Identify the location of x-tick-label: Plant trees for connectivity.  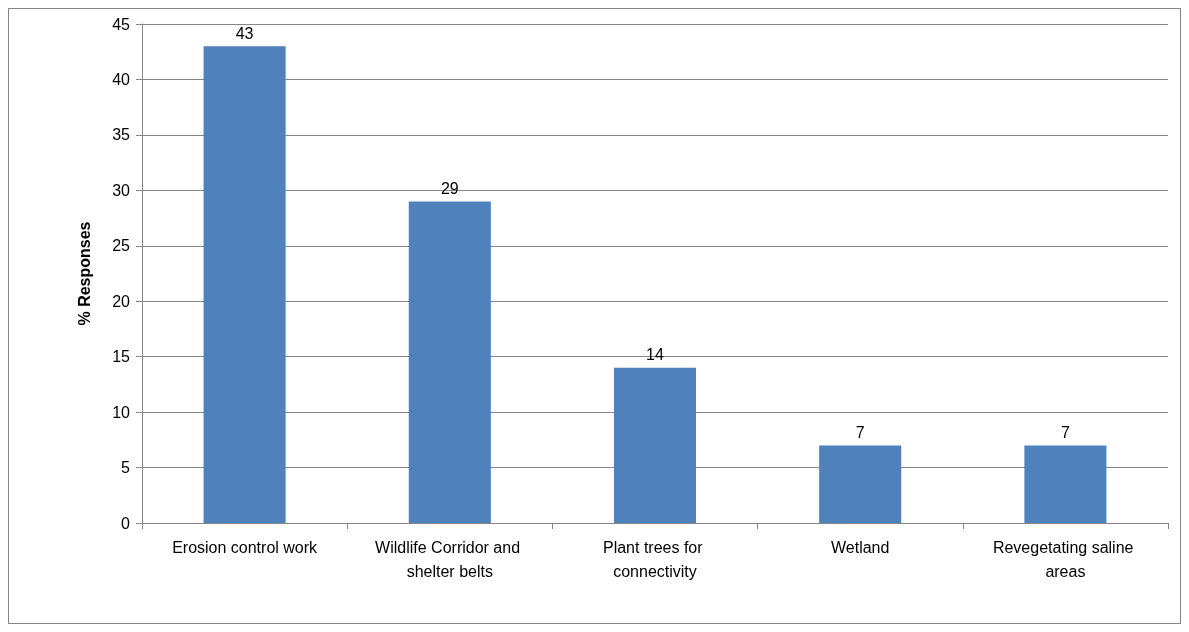
(655, 559).